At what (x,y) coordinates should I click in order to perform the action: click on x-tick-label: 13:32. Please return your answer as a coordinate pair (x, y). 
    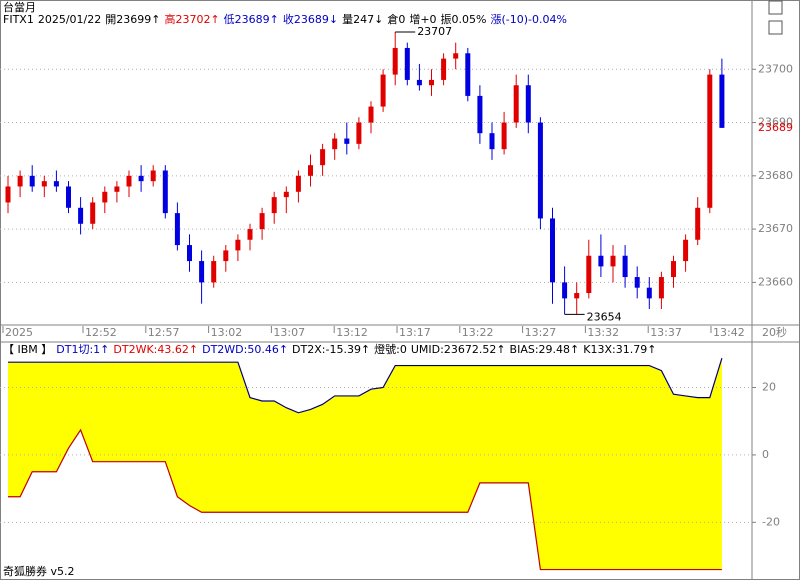
    Looking at the image, I should click on (603, 332).